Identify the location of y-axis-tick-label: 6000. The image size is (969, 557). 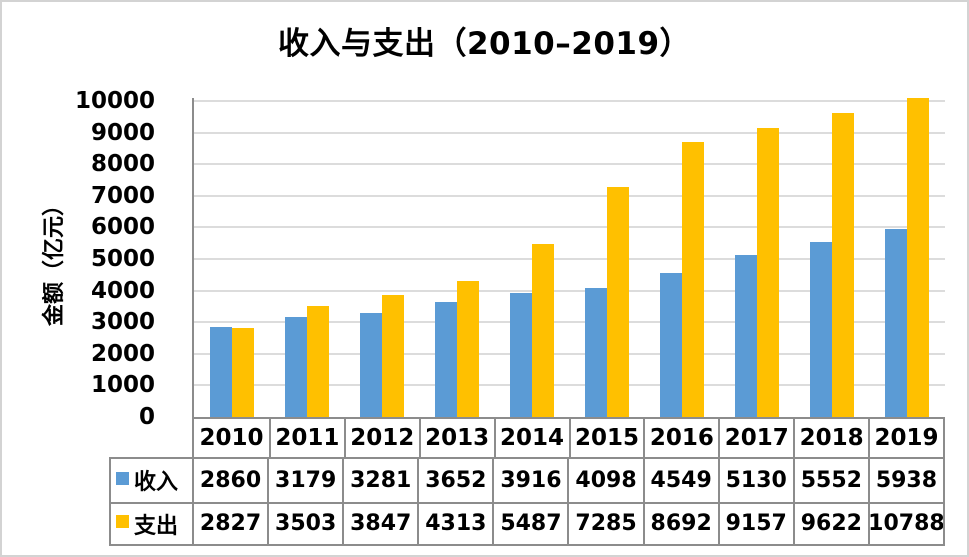
(122, 227).